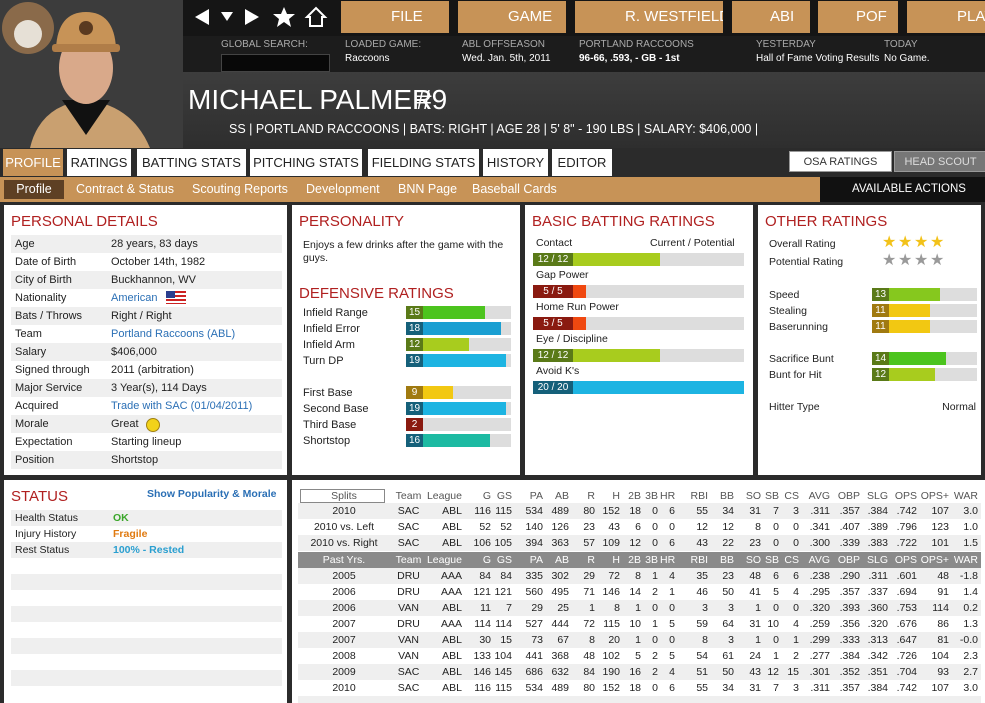 The image size is (985, 703). I want to click on header-cell: GS, so click(504, 496).